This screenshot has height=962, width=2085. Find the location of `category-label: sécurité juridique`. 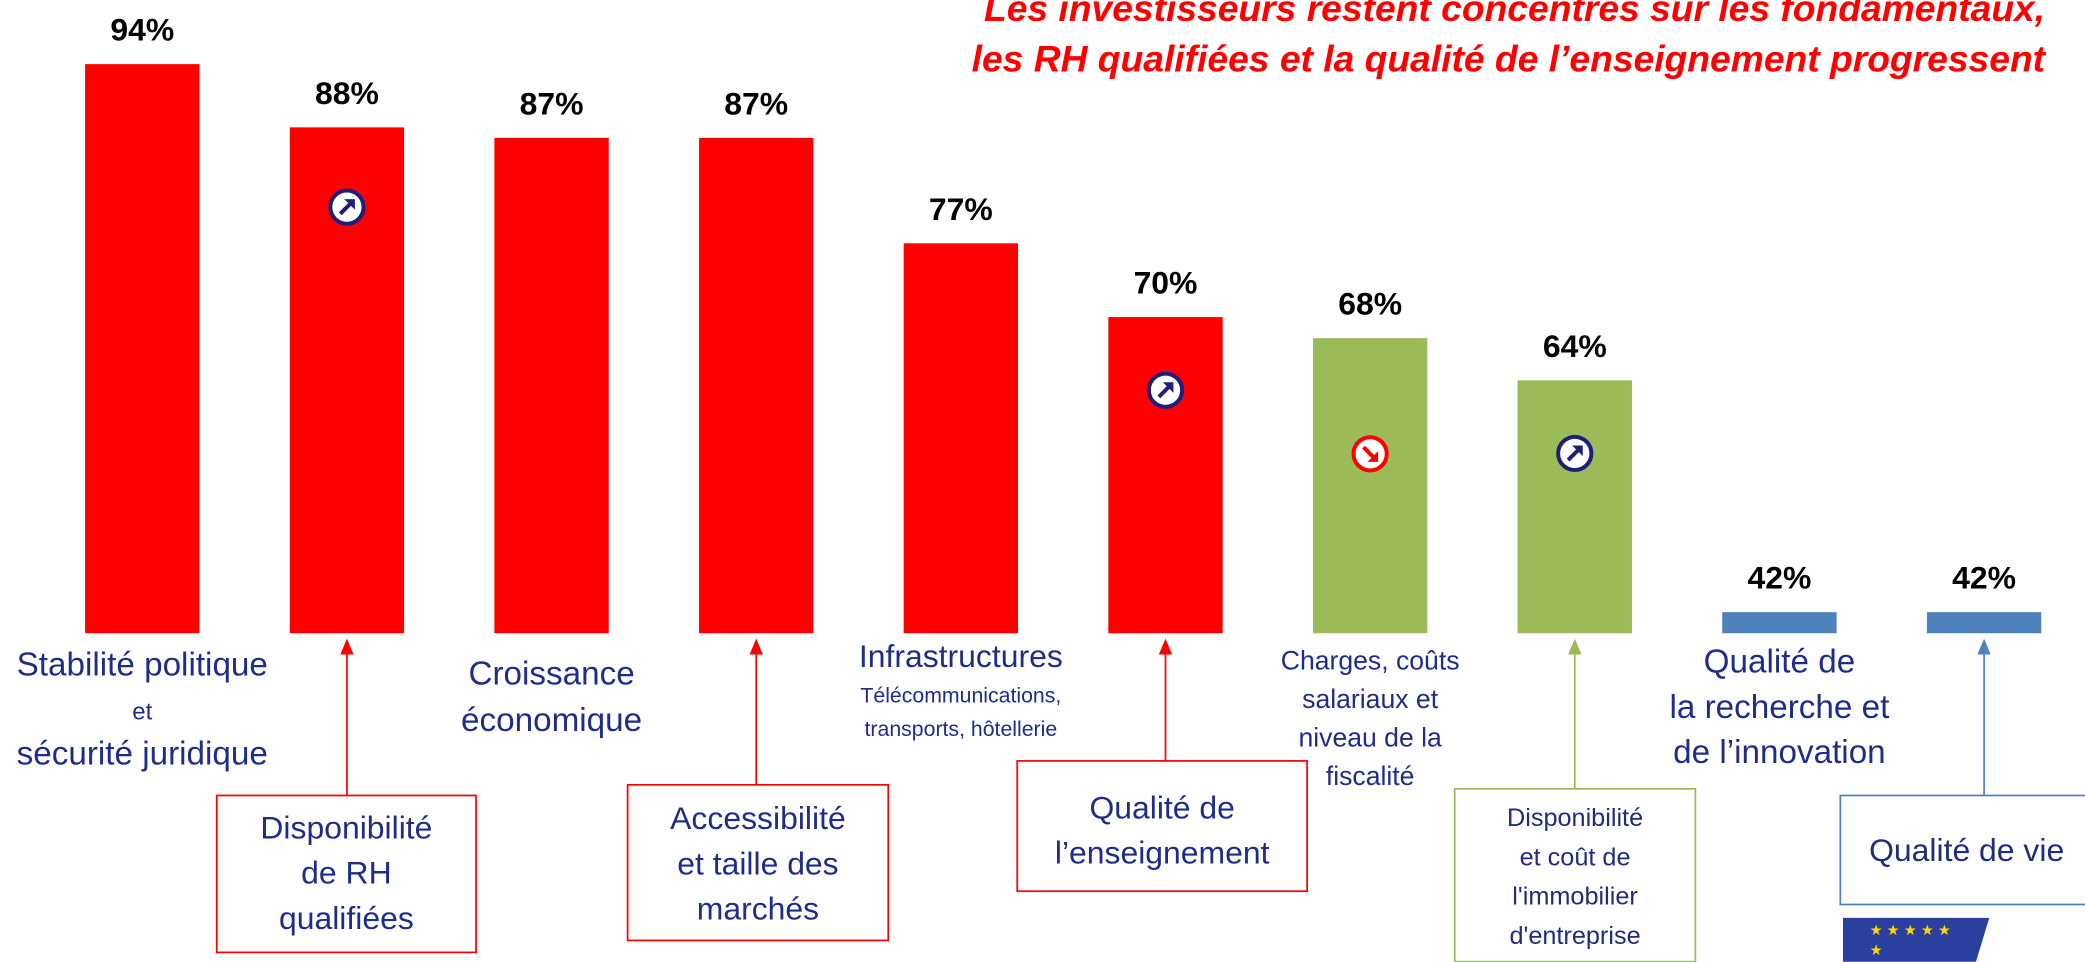

category-label: sécurité juridique is located at coordinates (142, 753).